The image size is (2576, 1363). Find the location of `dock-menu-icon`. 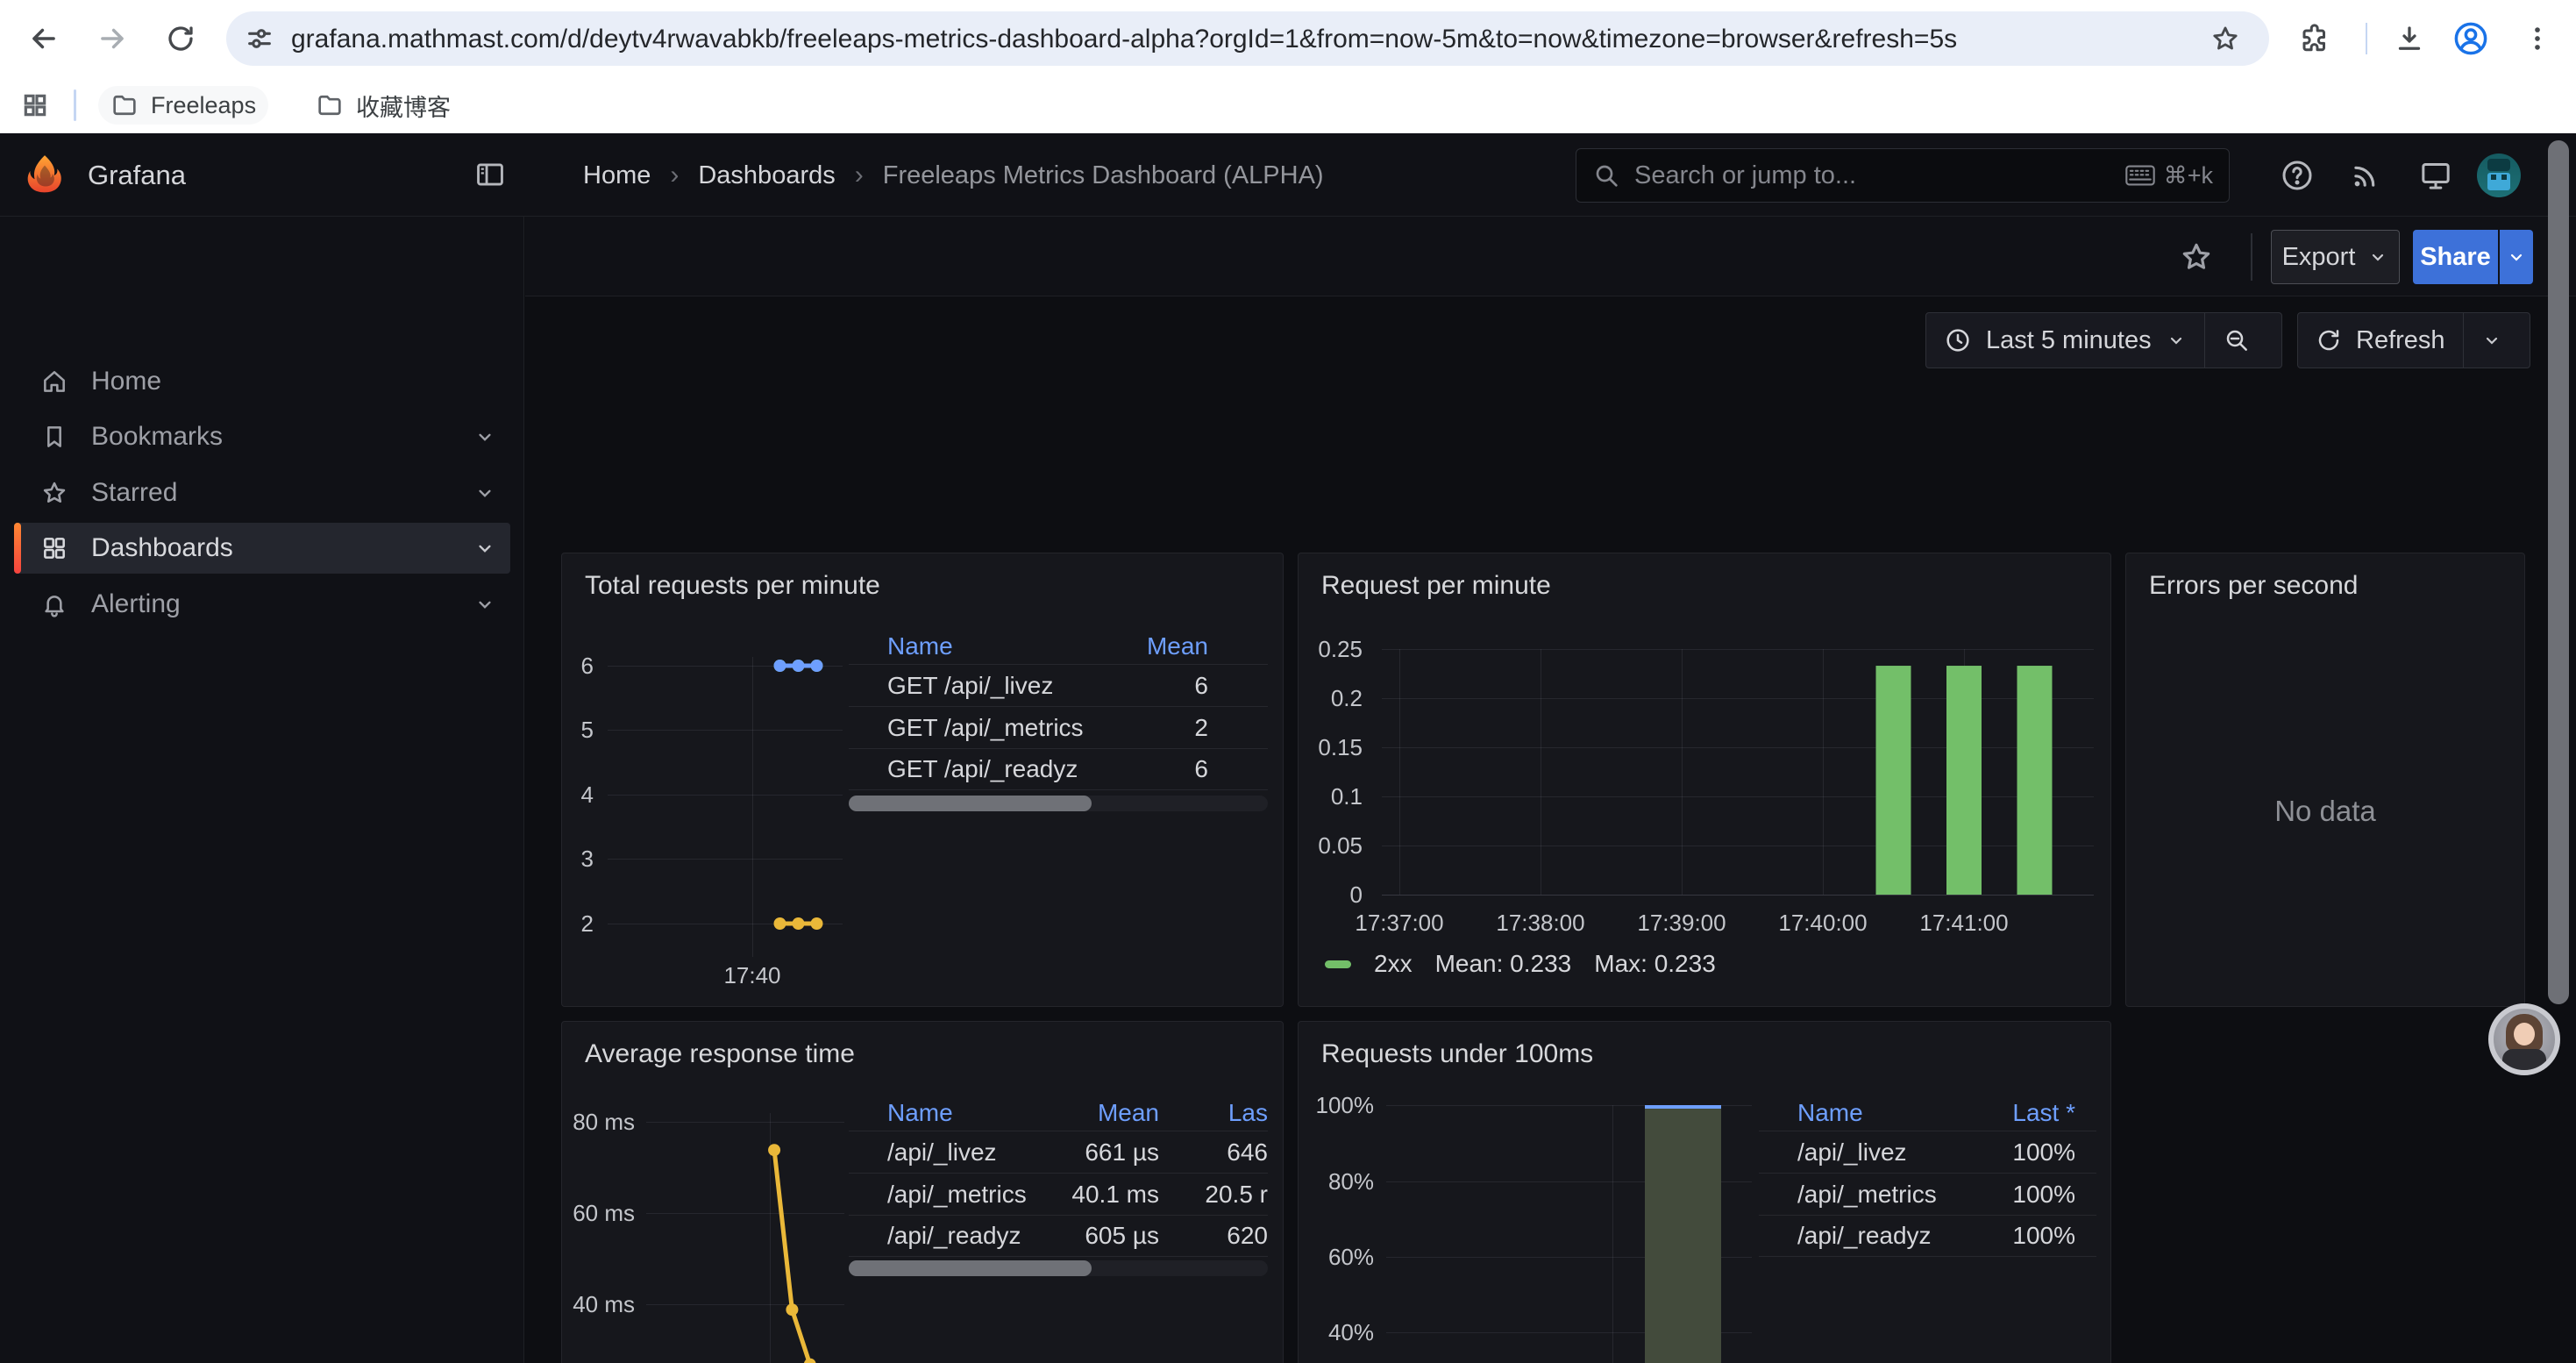

dock-menu-icon is located at coordinates (490, 174).